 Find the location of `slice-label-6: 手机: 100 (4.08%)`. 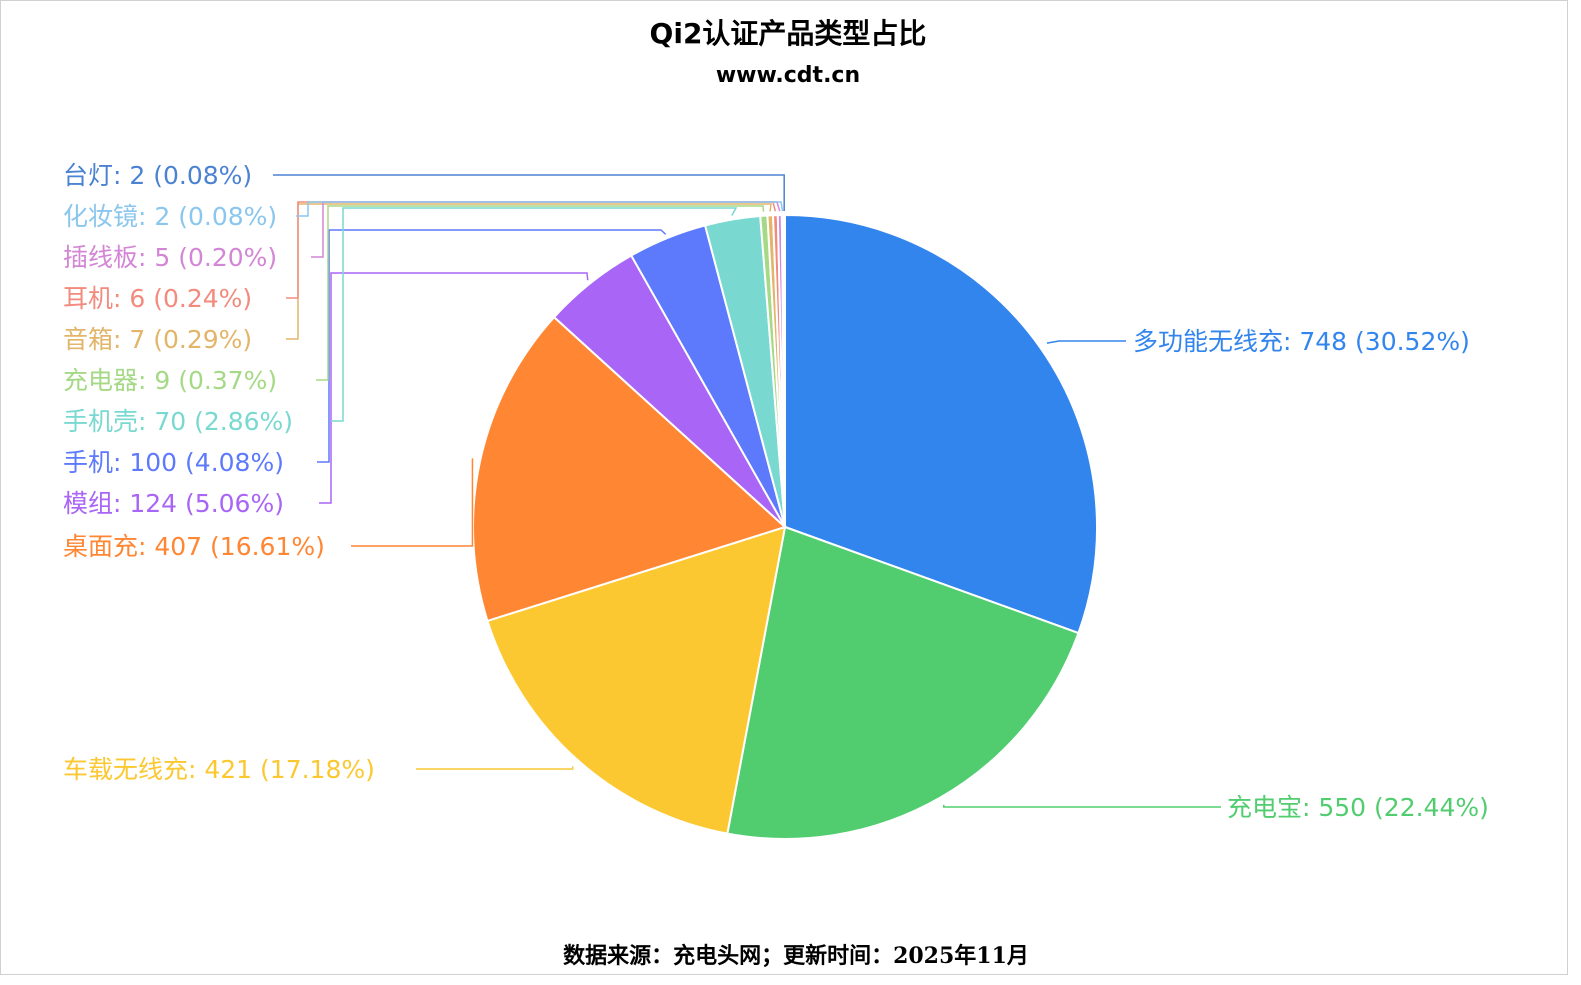

slice-label-6: 手机: 100 (4.08%) is located at coordinates (173, 462).